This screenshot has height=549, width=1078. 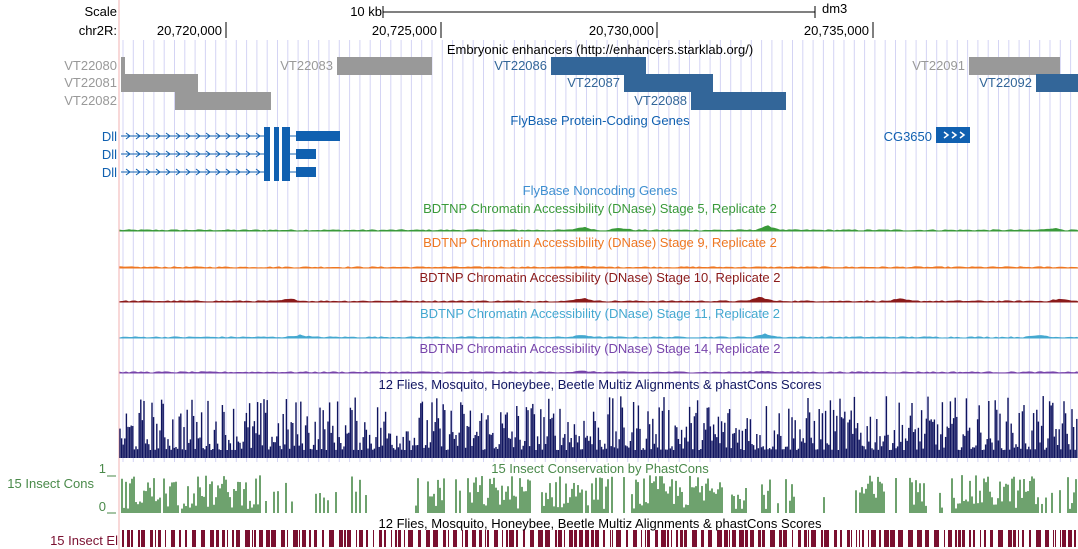 I want to click on gene-utr, so click(x=306, y=154).